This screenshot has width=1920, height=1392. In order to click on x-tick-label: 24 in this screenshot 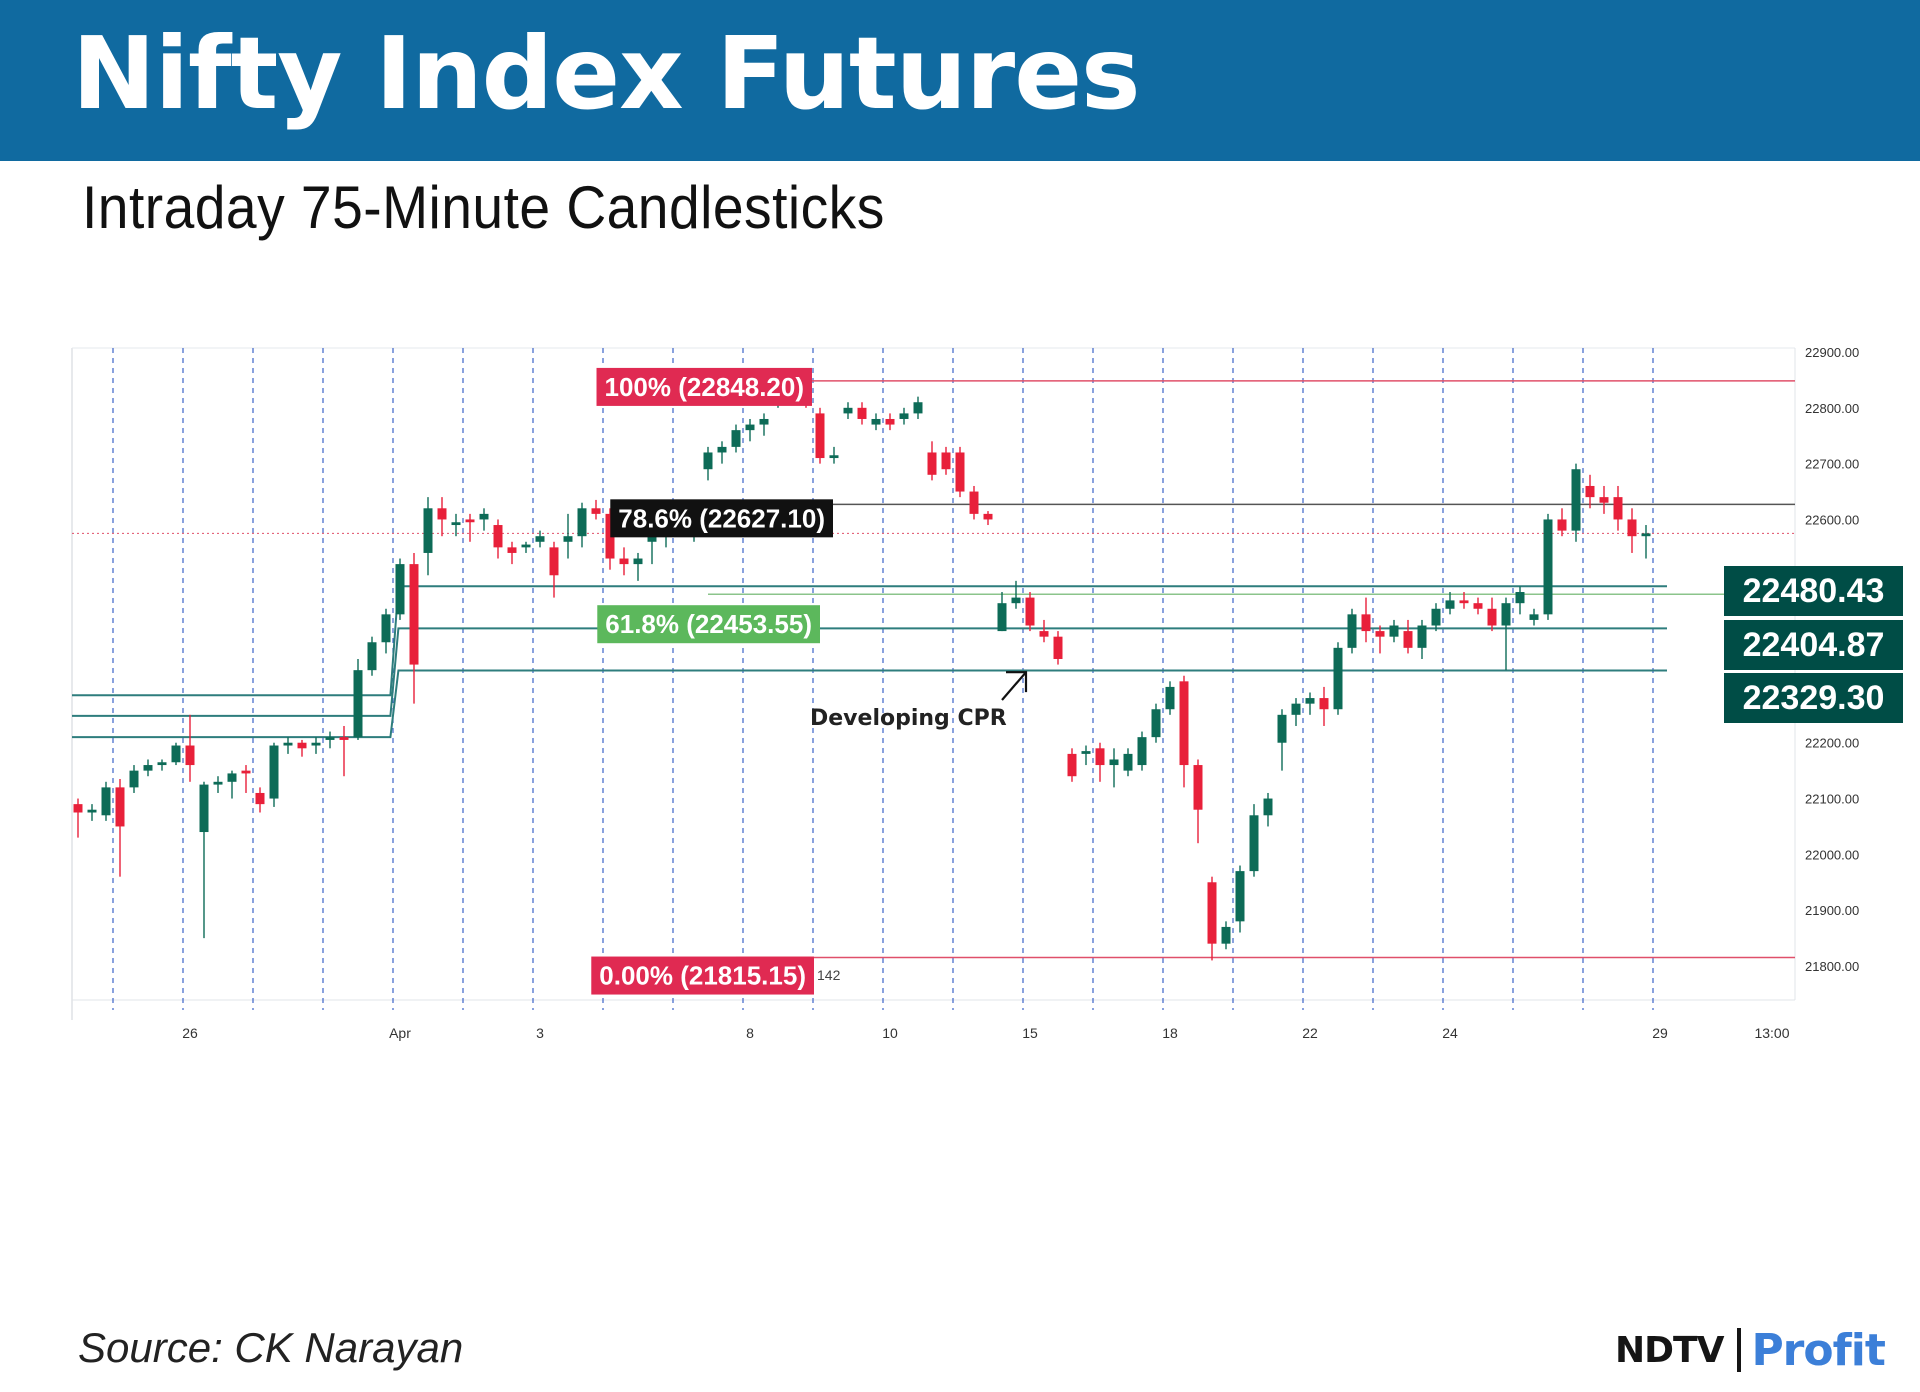, I will do `click(1450, 1033)`.